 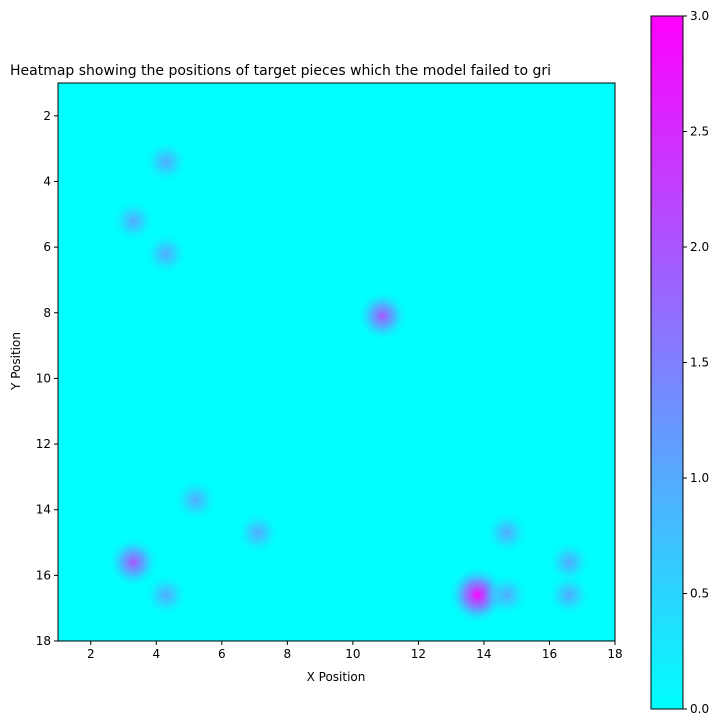 What do you see at coordinates (222, 654) in the screenshot?
I see `x-tick-label: 6` at bounding box center [222, 654].